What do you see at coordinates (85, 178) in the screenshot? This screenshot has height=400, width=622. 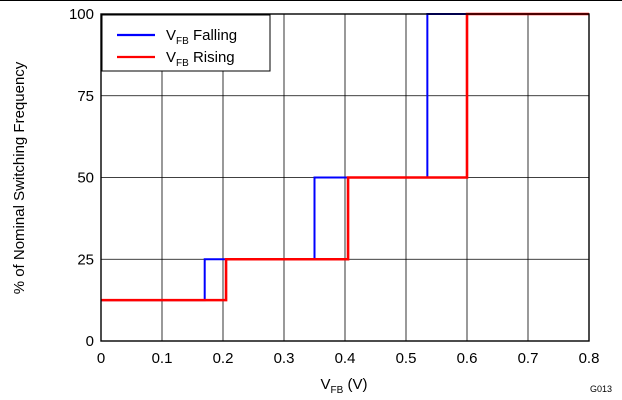 I see `y-tick-label: 50` at bounding box center [85, 178].